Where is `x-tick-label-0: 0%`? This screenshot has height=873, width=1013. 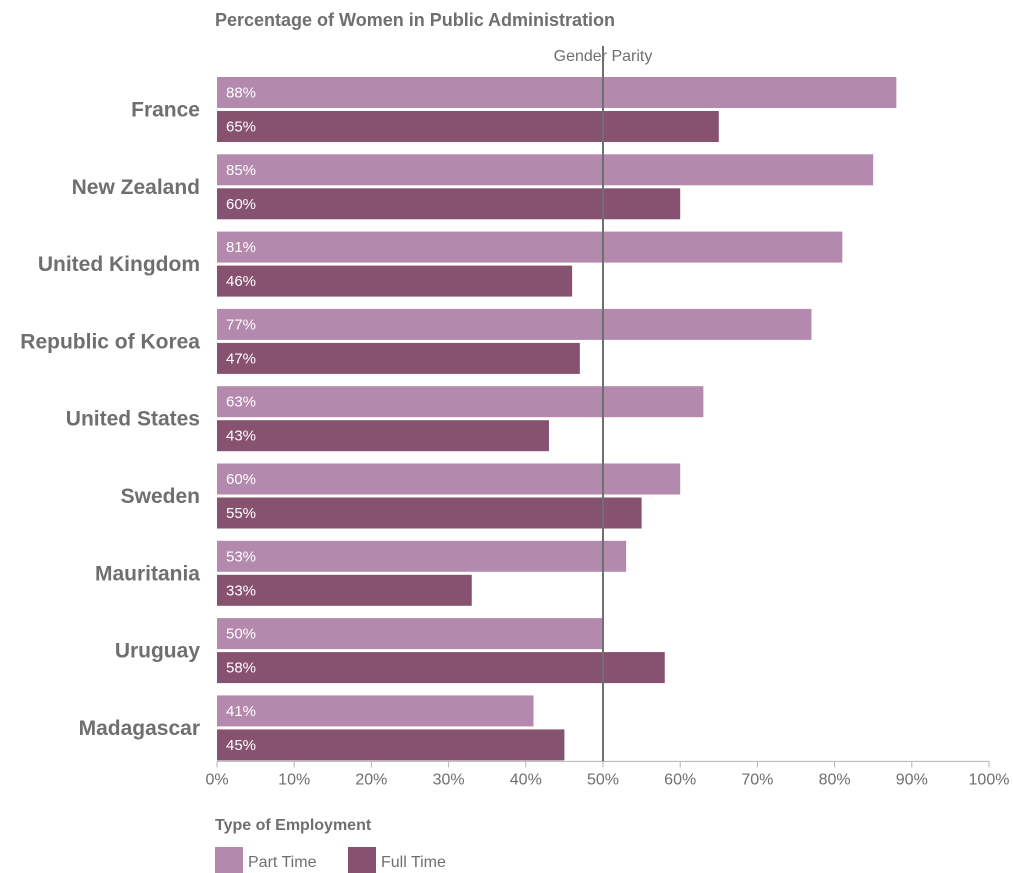 x-tick-label-0: 0% is located at coordinates (216, 779).